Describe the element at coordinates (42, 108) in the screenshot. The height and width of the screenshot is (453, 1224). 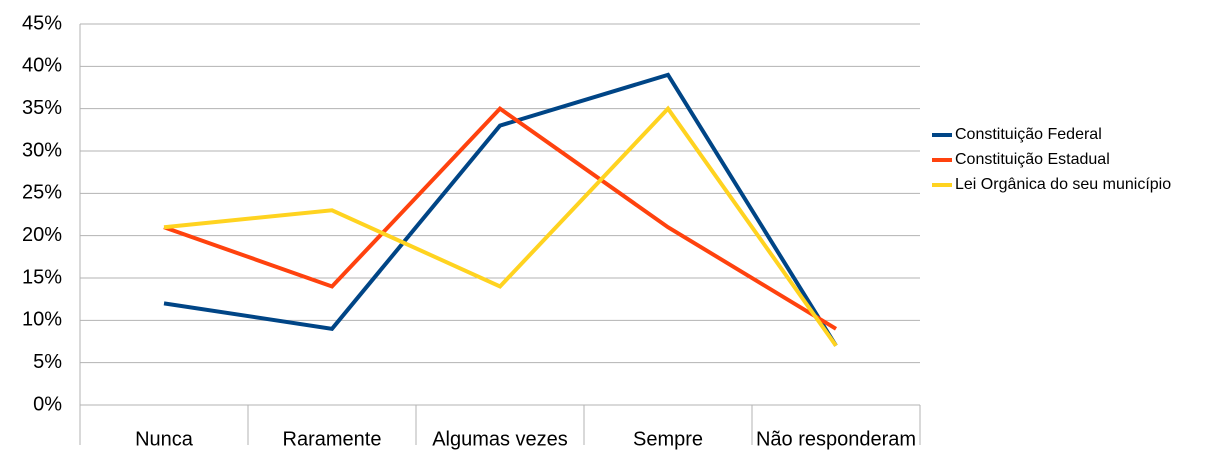
I see `y-tick-label: 35%` at that location.